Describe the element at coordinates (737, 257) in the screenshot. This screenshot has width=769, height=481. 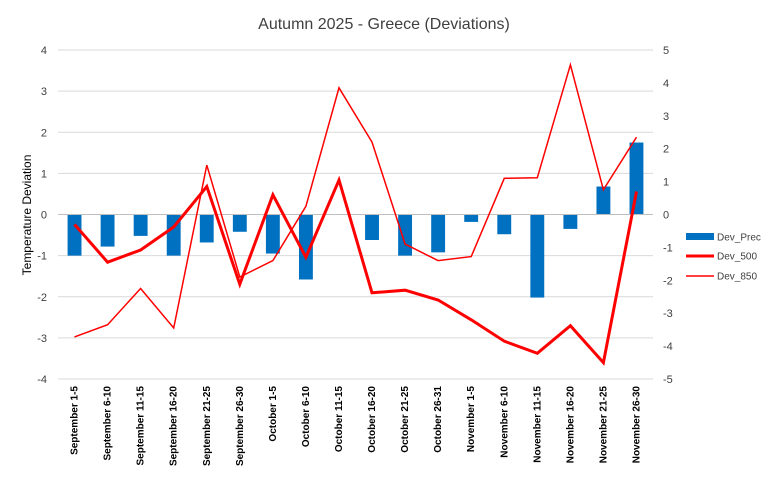
I see `legend-label: Dev_500` at that location.